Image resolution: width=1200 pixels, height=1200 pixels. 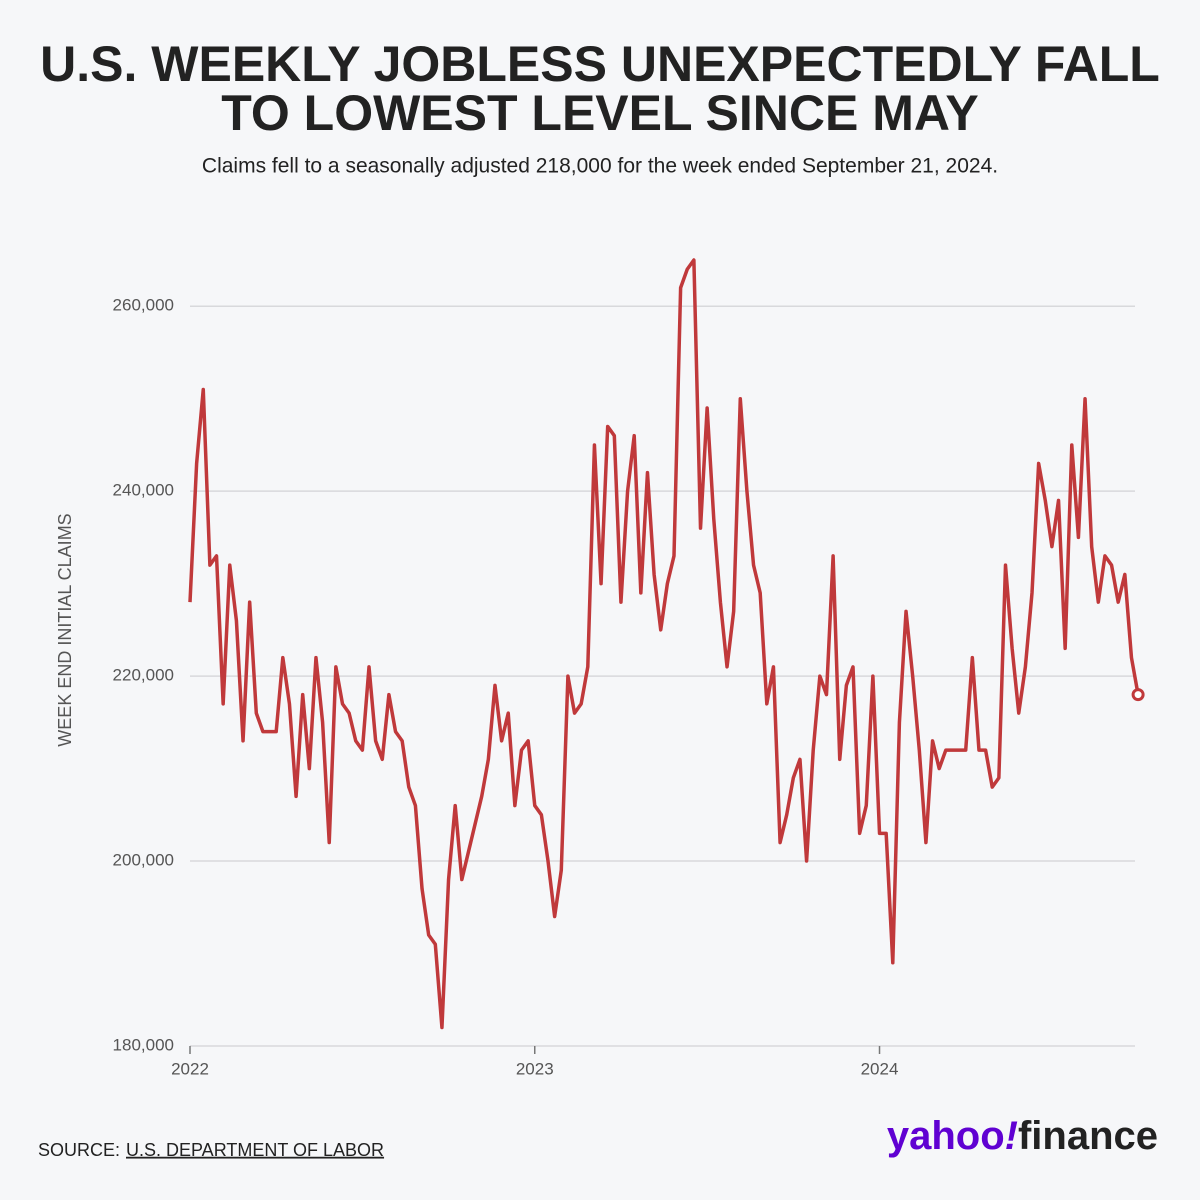 What do you see at coordinates (600, 64) in the screenshot?
I see `chart-title: U.S. WEEKLY JOBLESS UNEXPECTEDLY FALL` at bounding box center [600, 64].